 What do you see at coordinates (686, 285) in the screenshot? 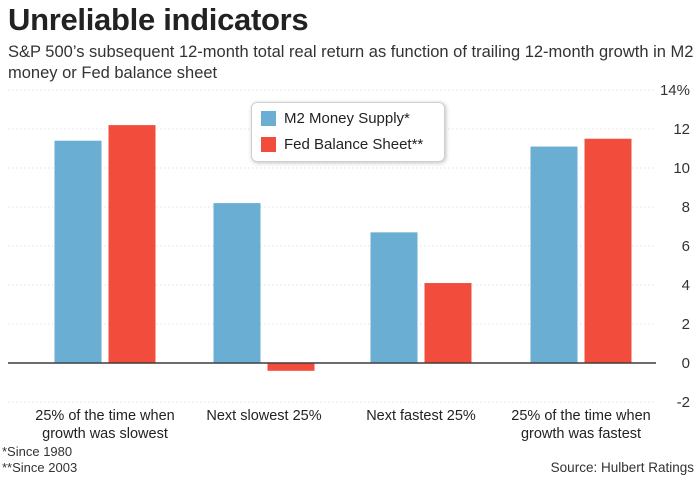
I see `y-tick-label: 4` at bounding box center [686, 285].